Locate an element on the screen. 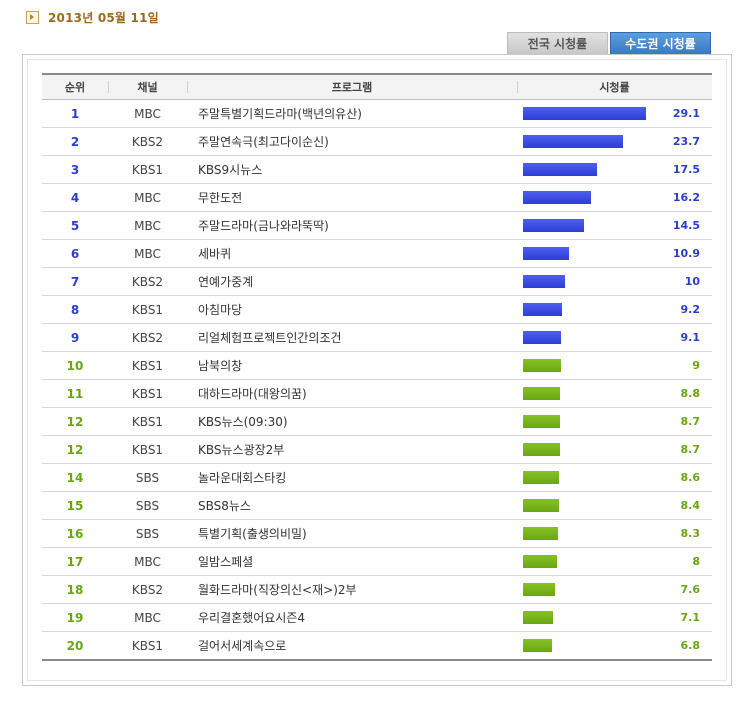 The width and height of the screenshot is (756, 710). table-row: 1 MBC 주말특별기획드라마(백년의유산) 29.1 is located at coordinates (377, 113).